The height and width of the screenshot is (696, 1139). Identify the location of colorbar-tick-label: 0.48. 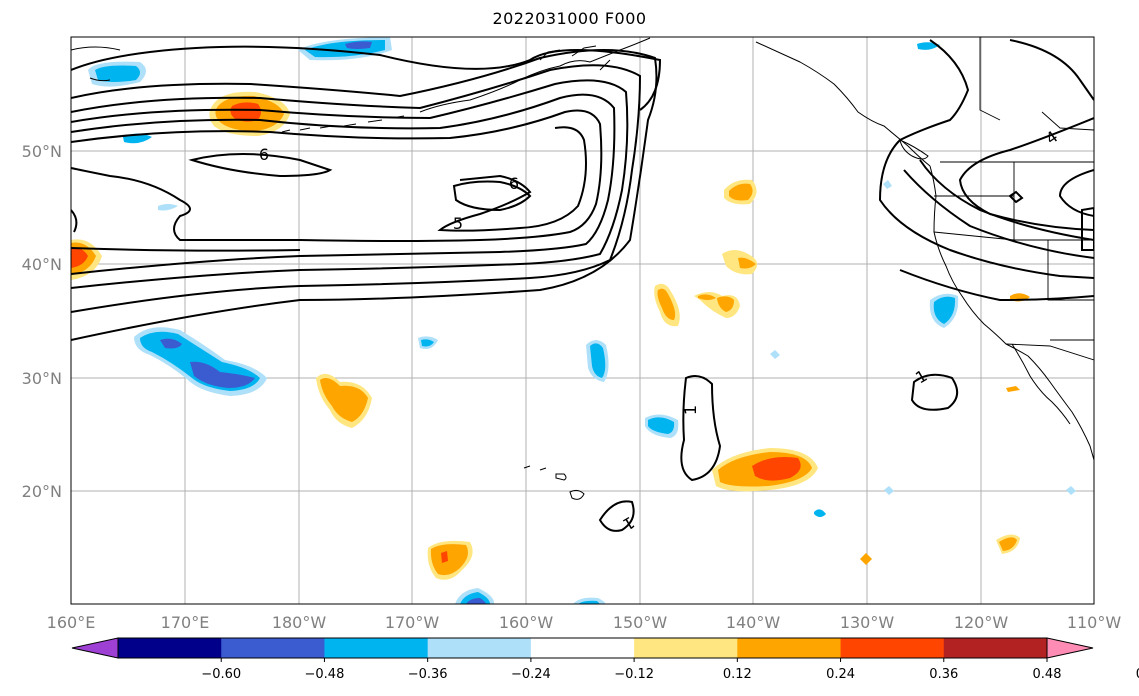
(1047, 674).